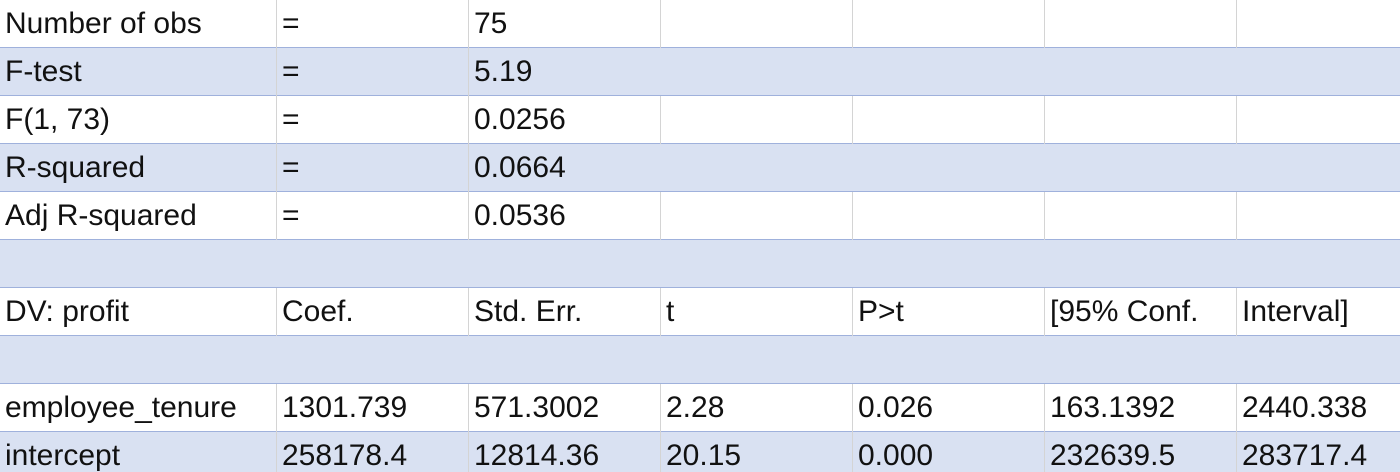 Image resolution: width=1400 pixels, height=472 pixels. What do you see at coordinates (138, 72) in the screenshot?
I see `stat-label: F-test` at bounding box center [138, 72].